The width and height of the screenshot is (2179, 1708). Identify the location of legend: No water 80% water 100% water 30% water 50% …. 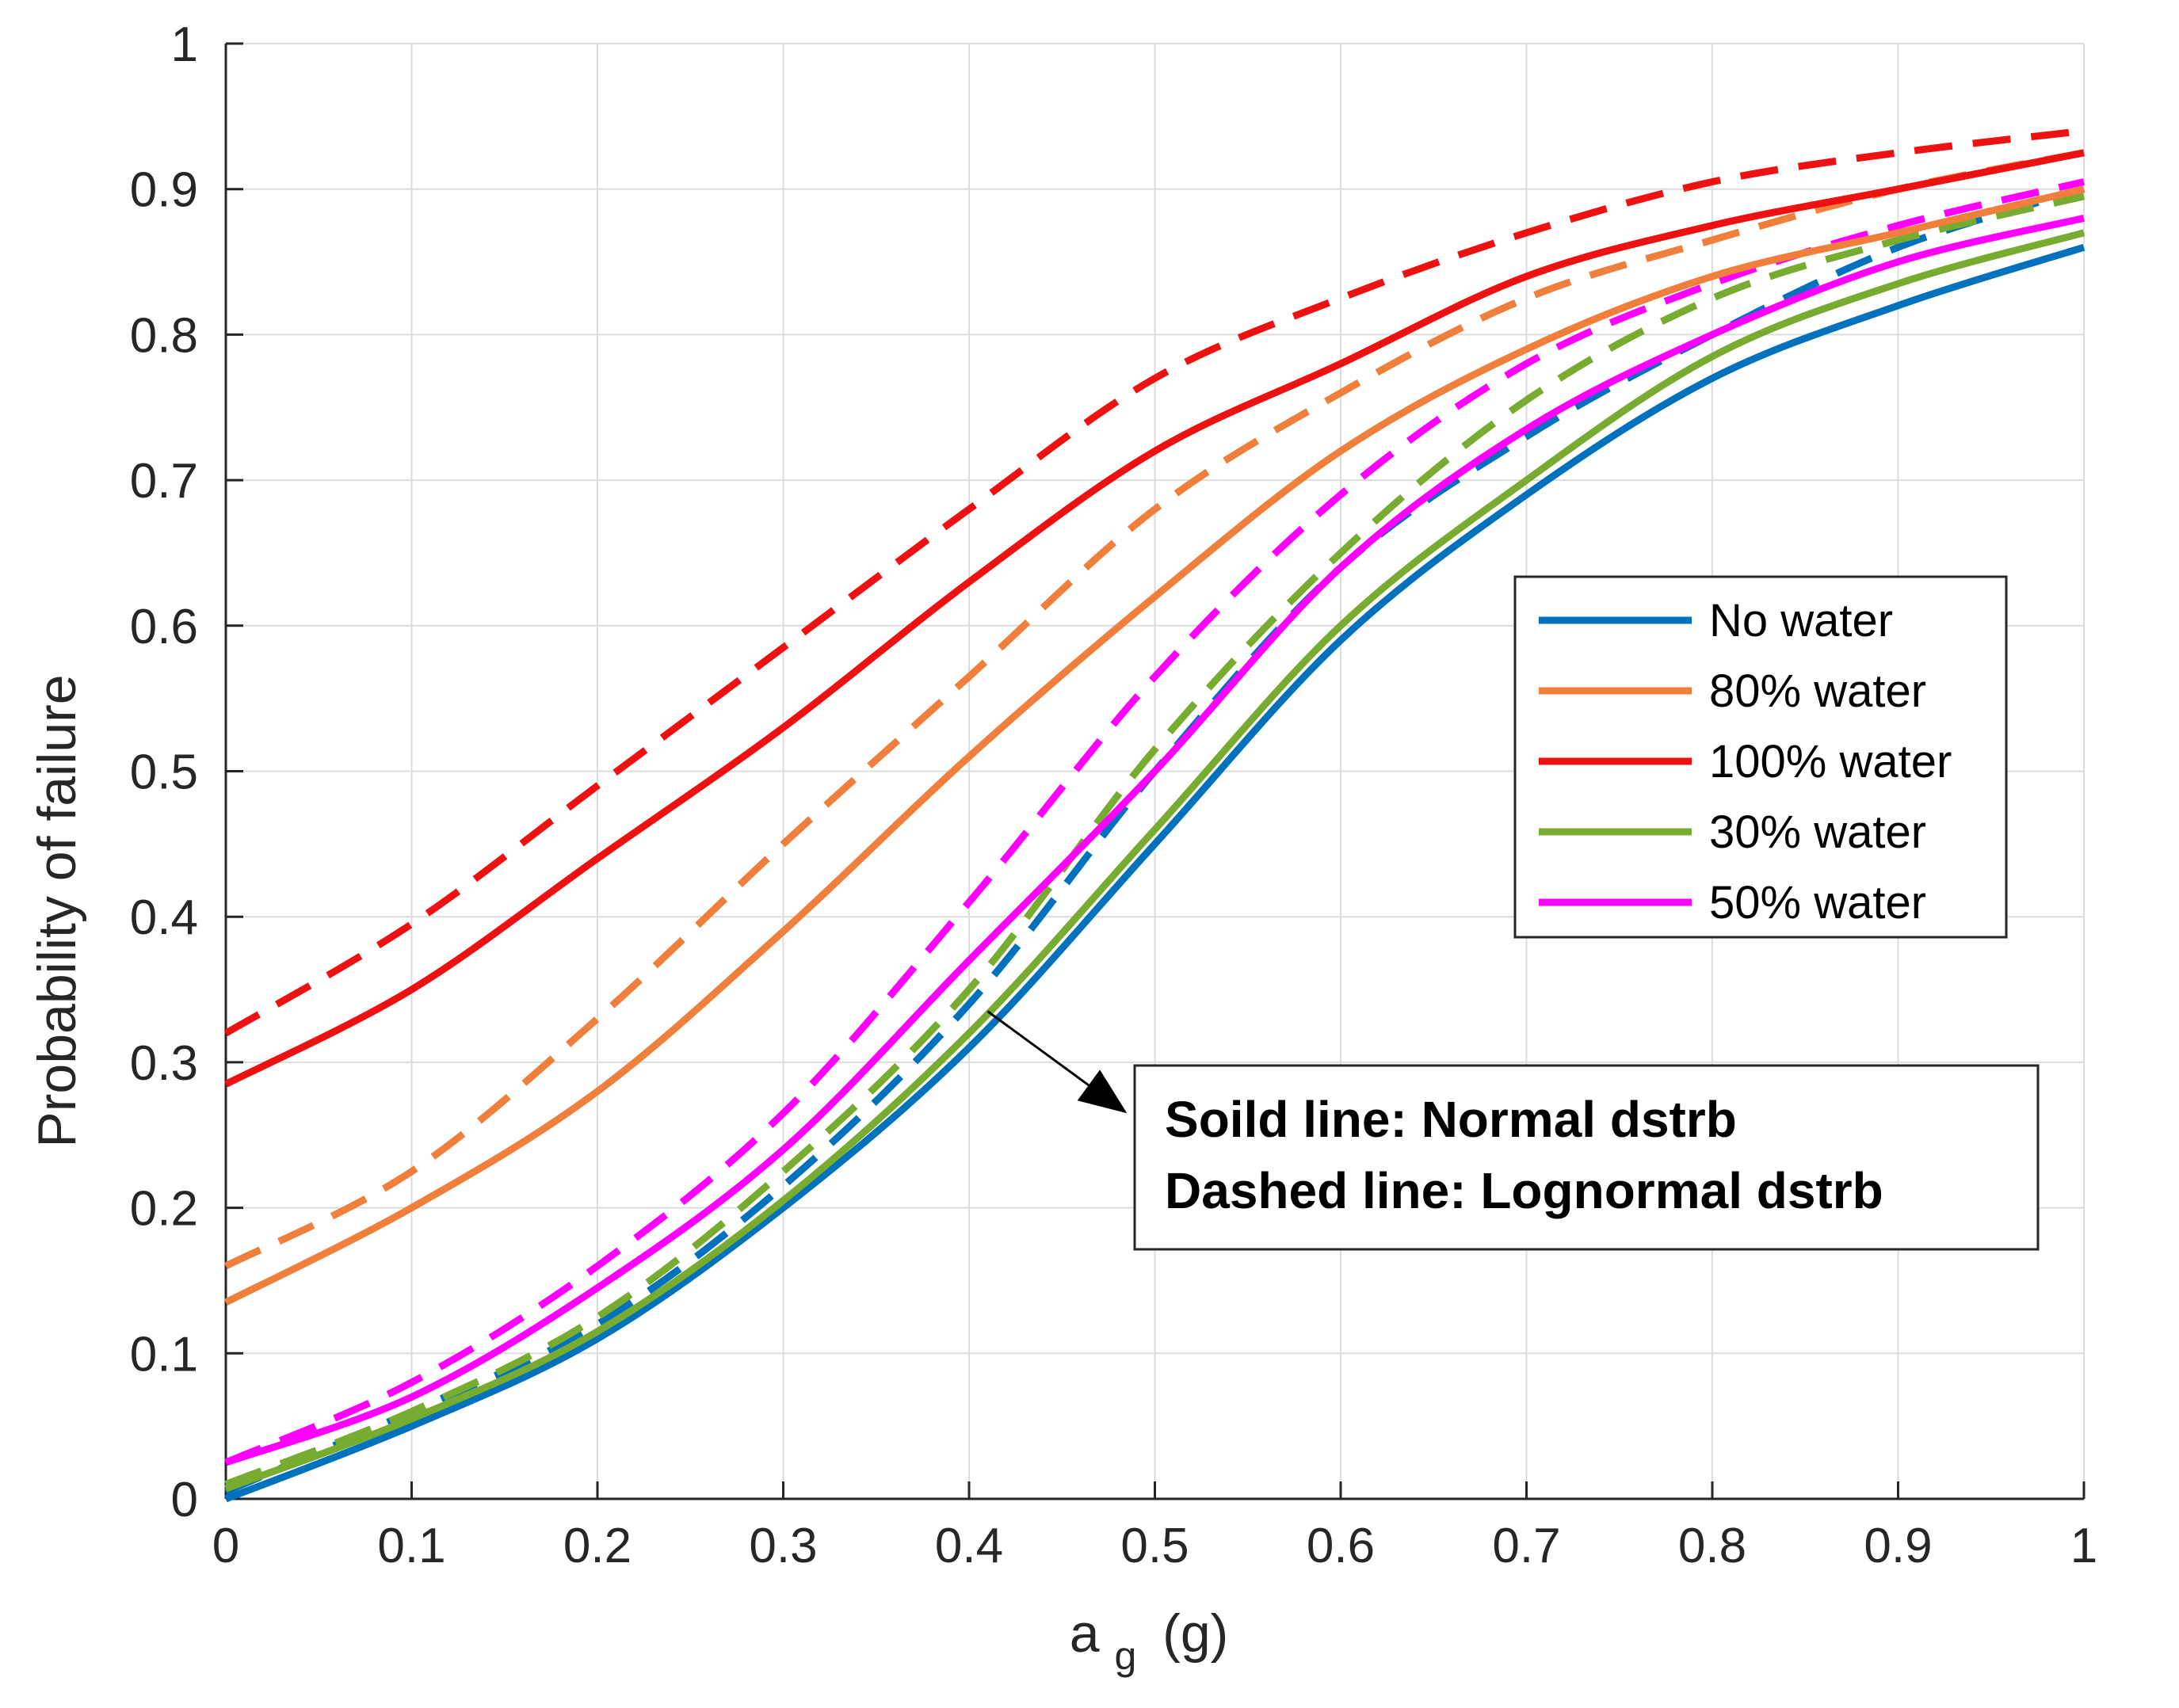
(1760, 757).